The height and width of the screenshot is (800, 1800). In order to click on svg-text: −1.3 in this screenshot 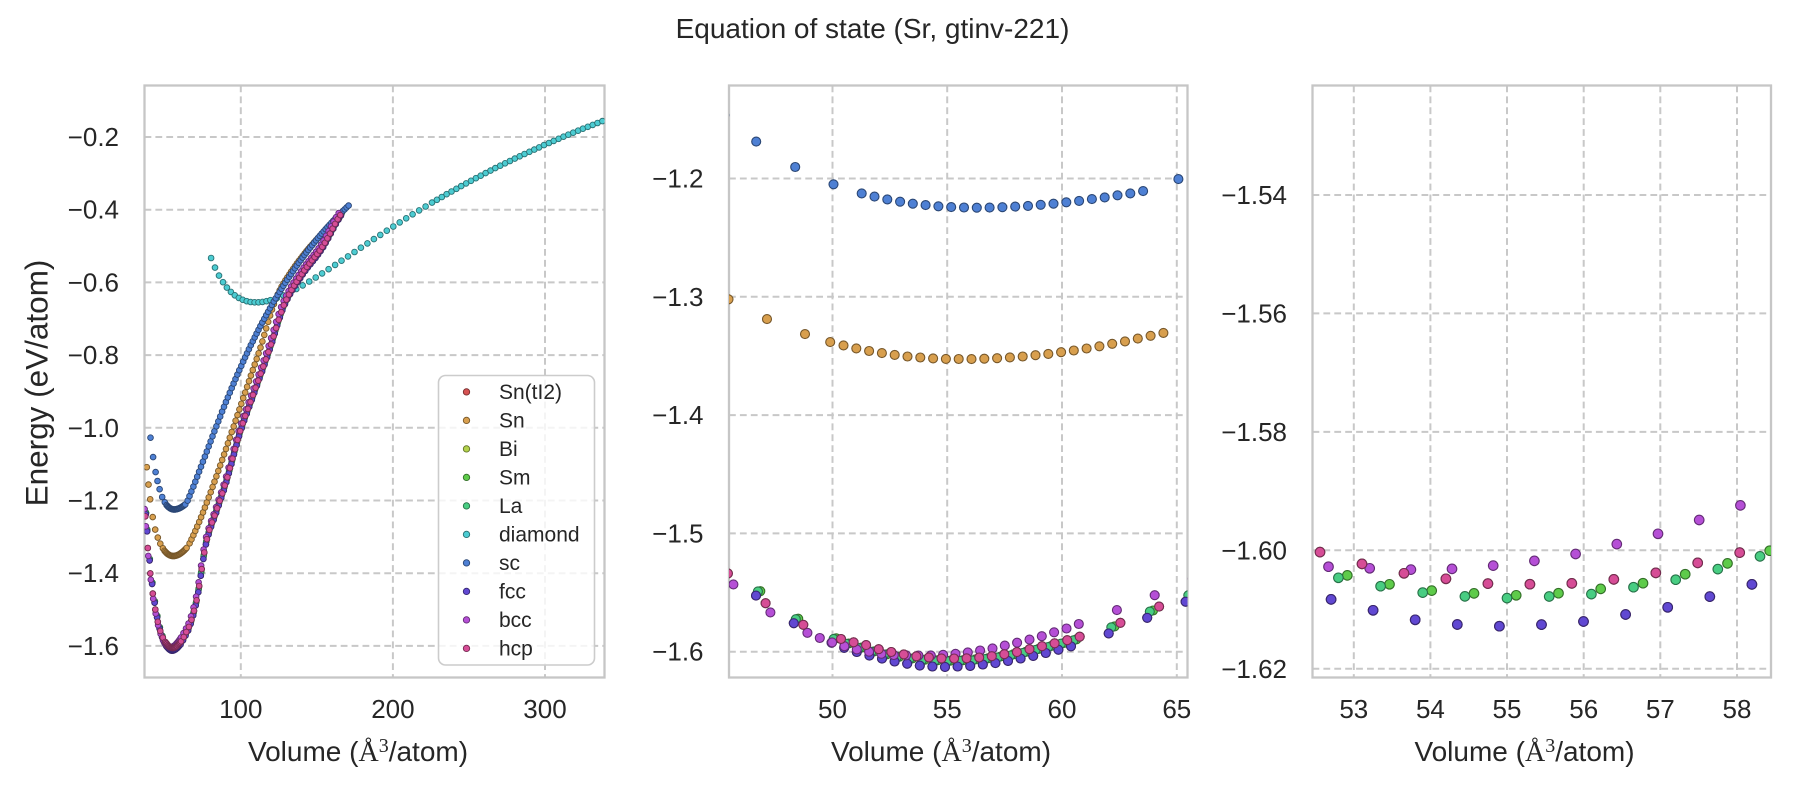, I will do `click(677, 297)`.